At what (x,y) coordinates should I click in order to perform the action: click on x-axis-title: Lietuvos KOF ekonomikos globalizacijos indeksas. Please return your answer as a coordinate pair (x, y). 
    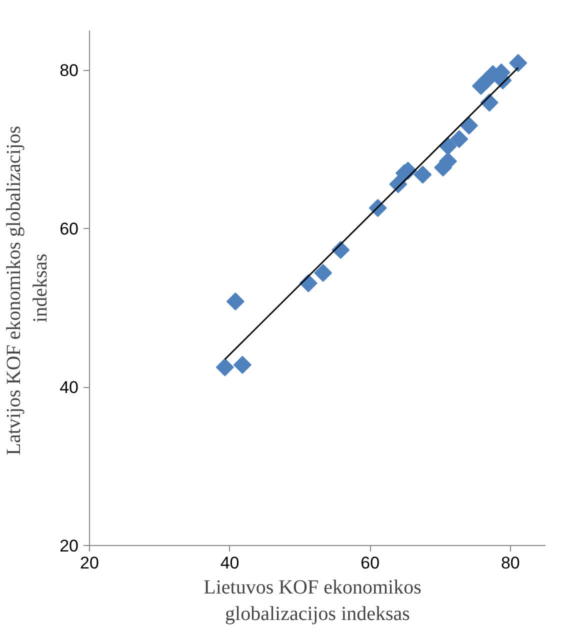
    Looking at the image, I should click on (313, 600).